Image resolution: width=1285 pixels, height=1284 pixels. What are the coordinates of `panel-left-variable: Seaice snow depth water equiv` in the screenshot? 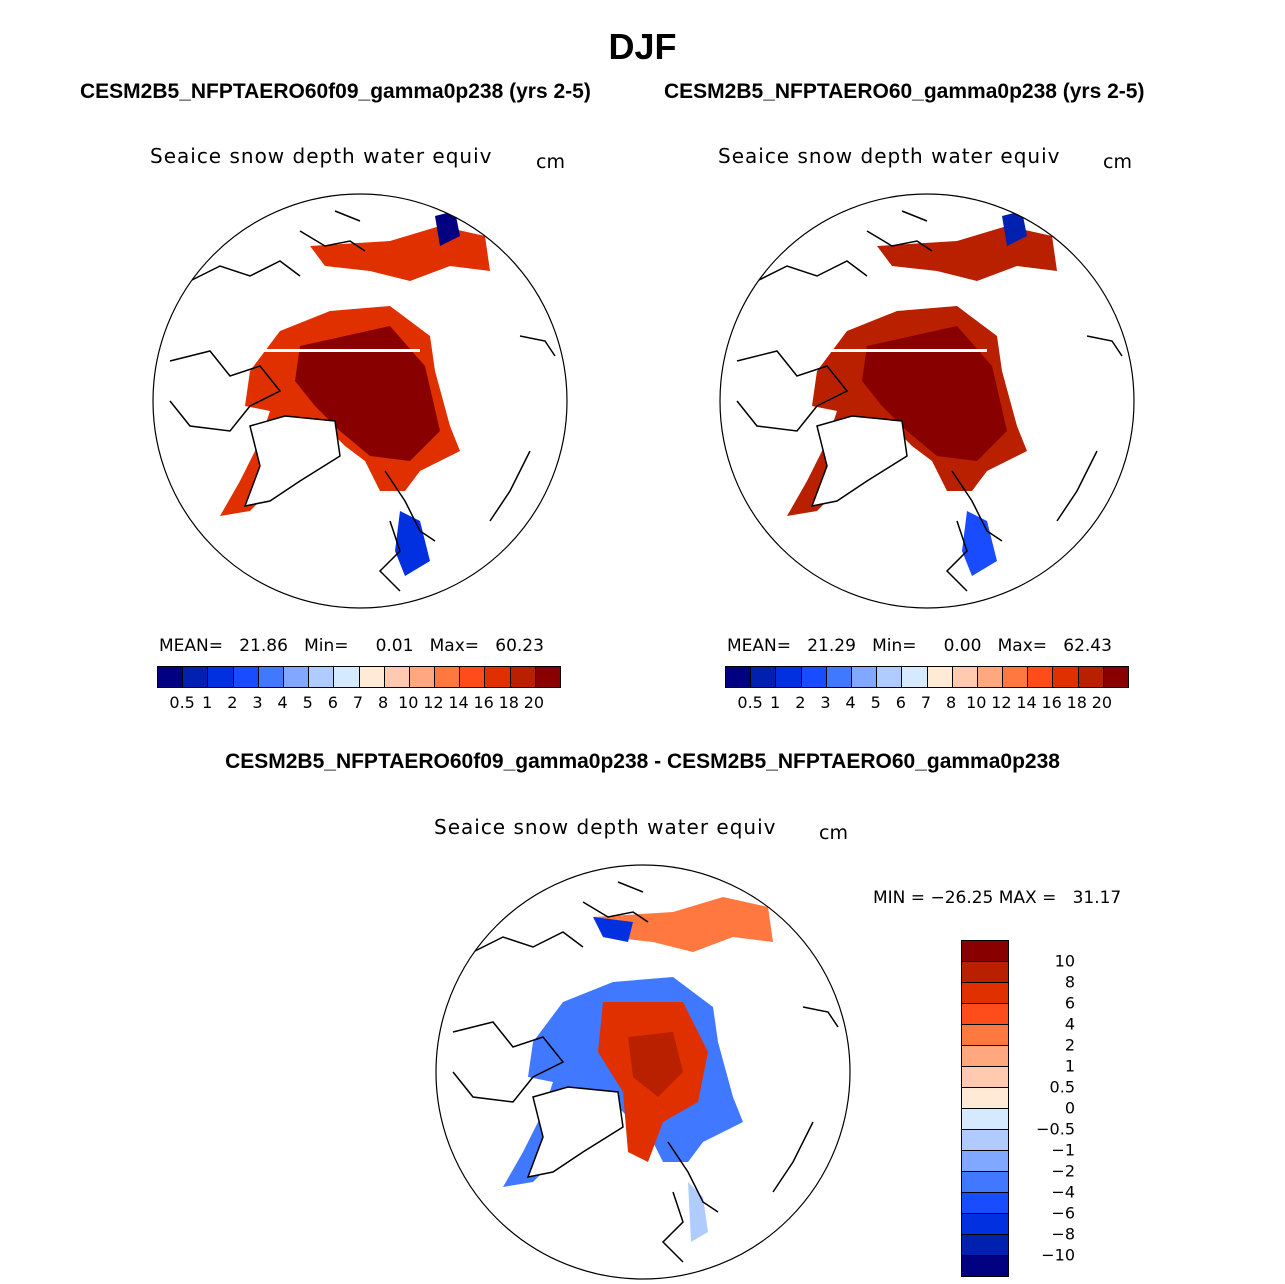 It's located at (321, 156).